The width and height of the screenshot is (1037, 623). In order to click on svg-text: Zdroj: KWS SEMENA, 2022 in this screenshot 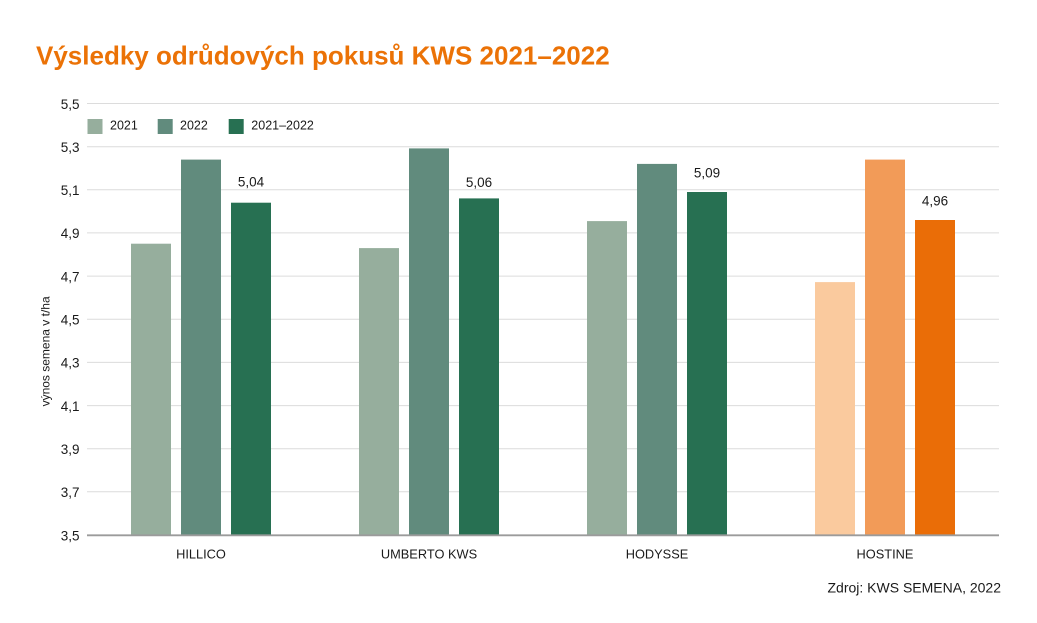, I will do `click(914, 588)`.